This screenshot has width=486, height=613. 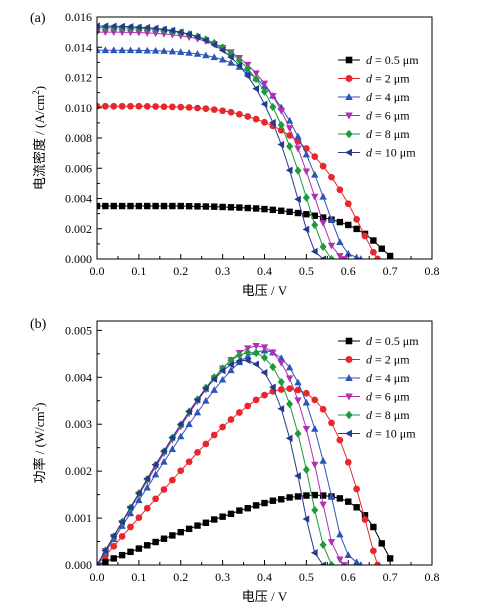 I want to click on y-tick-label: 0.002, so click(x=78, y=229).